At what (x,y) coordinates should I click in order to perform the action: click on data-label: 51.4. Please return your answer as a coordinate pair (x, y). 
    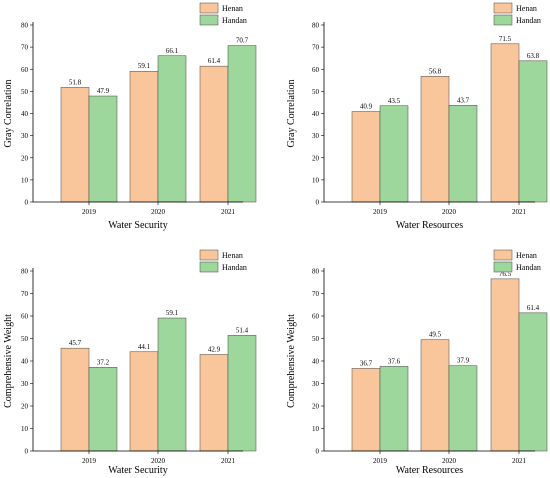
    Looking at the image, I should click on (242, 330).